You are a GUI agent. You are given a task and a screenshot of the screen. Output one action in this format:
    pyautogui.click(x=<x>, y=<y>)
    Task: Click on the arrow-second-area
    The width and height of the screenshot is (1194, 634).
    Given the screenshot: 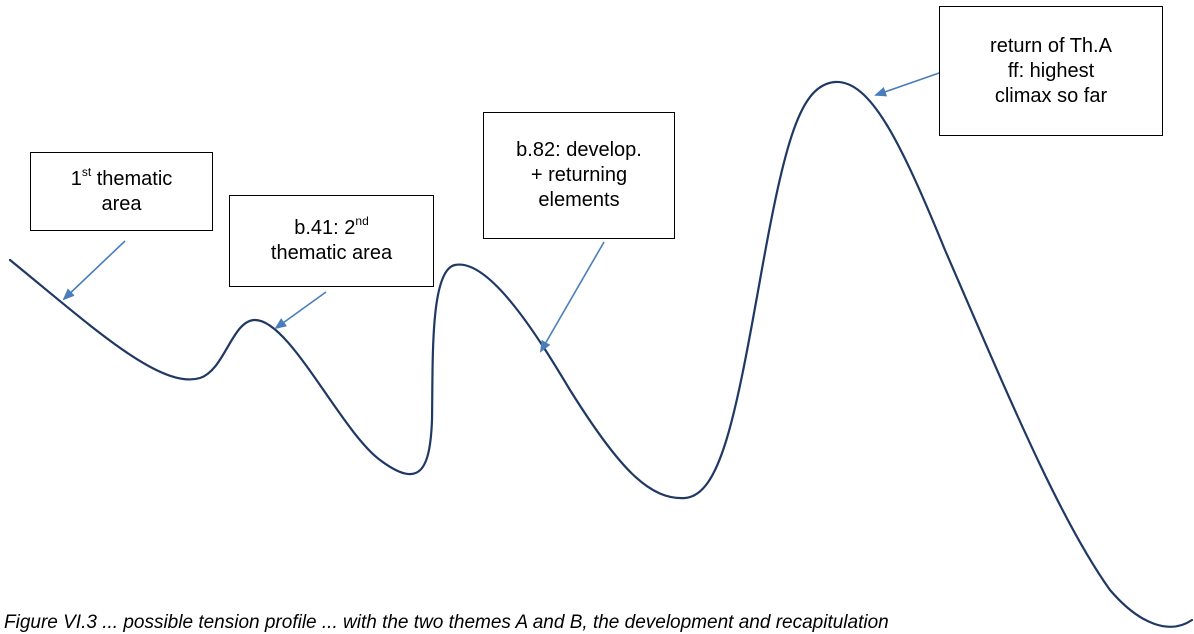 What is the action you would take?
    pyautogui.click(x=300, y=310)
    